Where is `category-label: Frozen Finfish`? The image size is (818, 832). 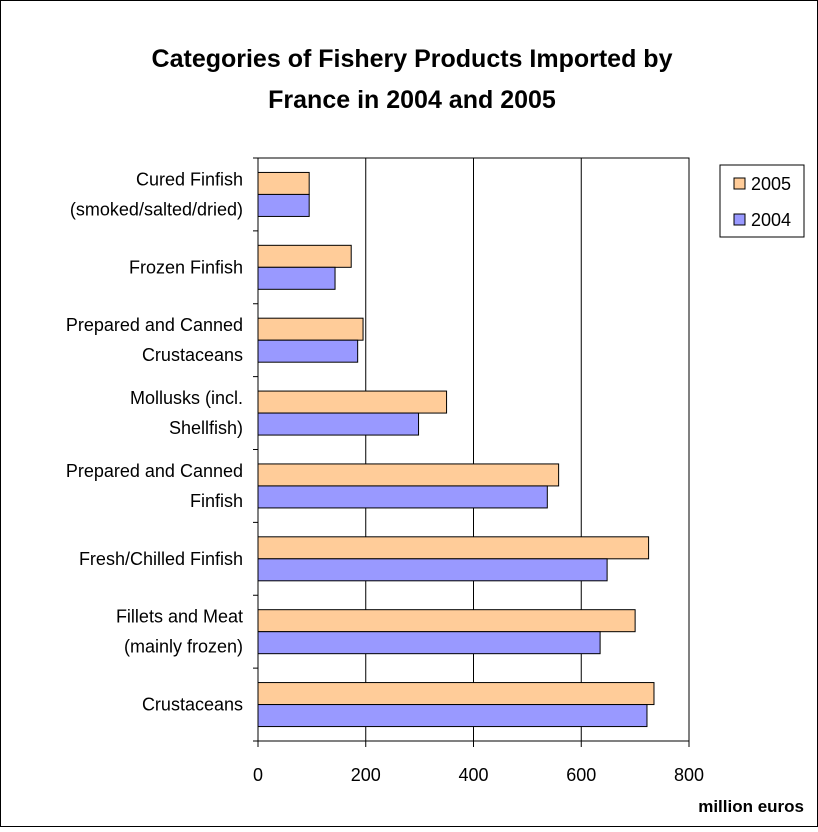 category-label: Frozen Finfish is located at coordinates (186, 267).